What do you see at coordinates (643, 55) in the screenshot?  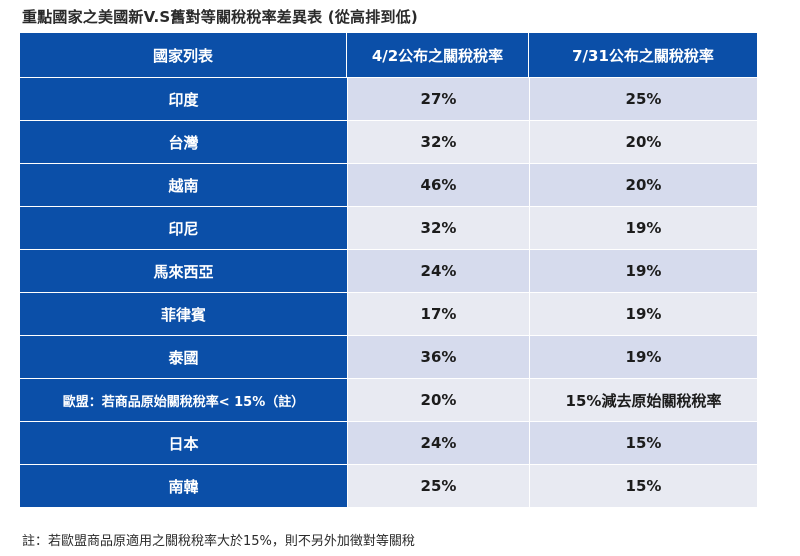 I see `header-jul-rate: 7/31公布之關稅稅率` at bounding box center [643, 55].